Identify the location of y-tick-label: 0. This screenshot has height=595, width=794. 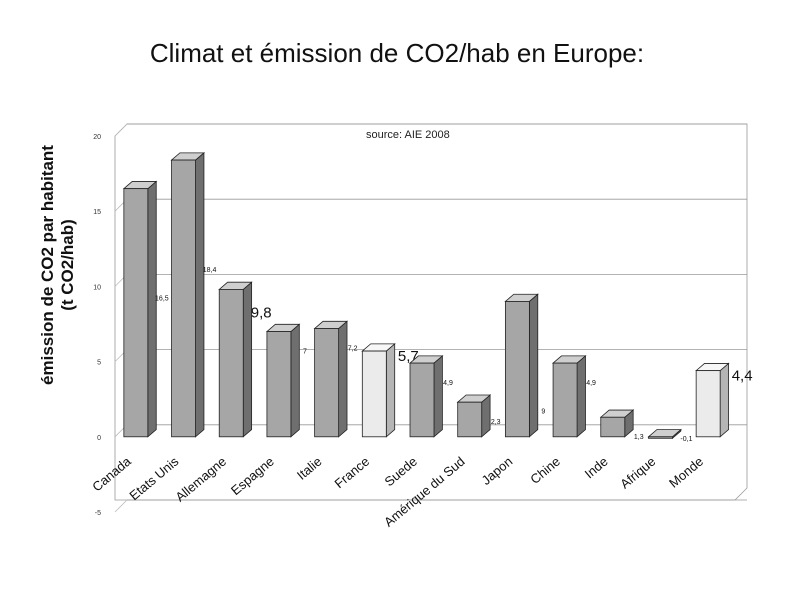
(99, 438).